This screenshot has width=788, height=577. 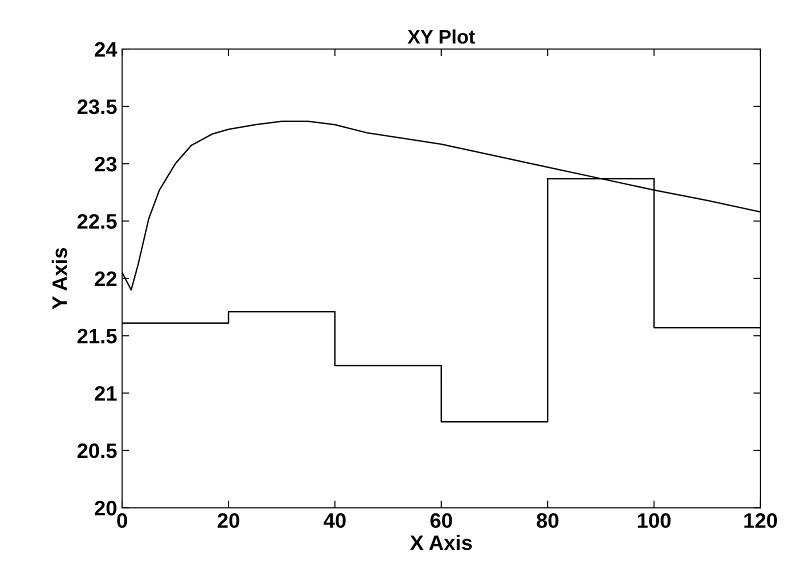 What do you see at coordinates (105, 164) in the screenshot?
I see `y-tick-label: 23` at bounding box center [105, 164].